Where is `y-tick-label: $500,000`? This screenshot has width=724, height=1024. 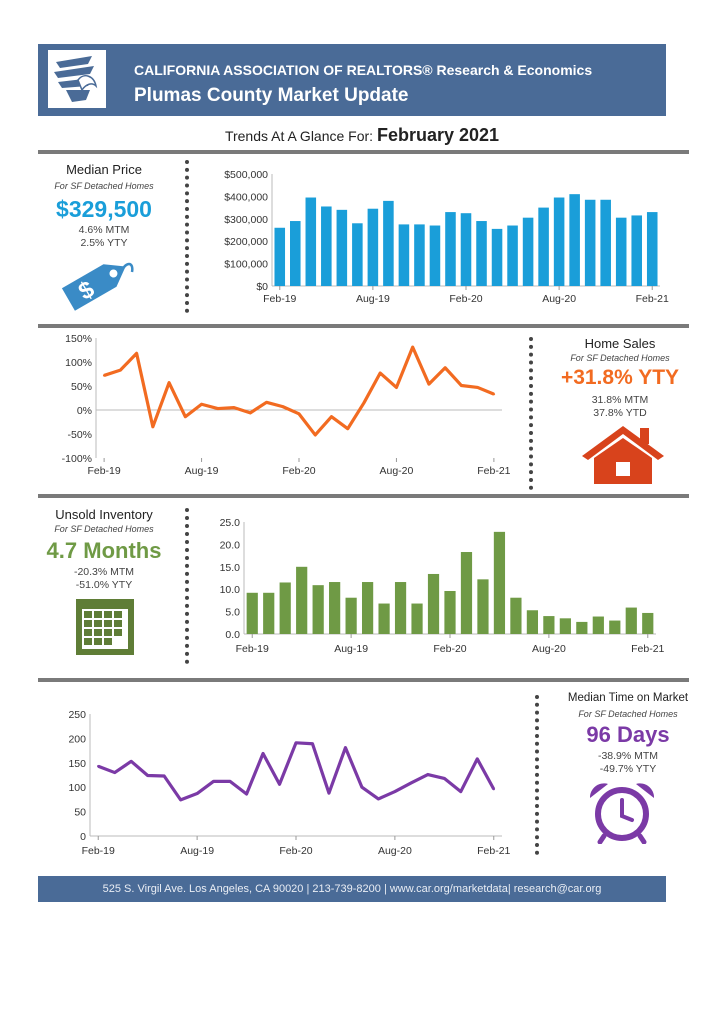 y-tick-label: $500,000 is located at coordinates (246, 175).